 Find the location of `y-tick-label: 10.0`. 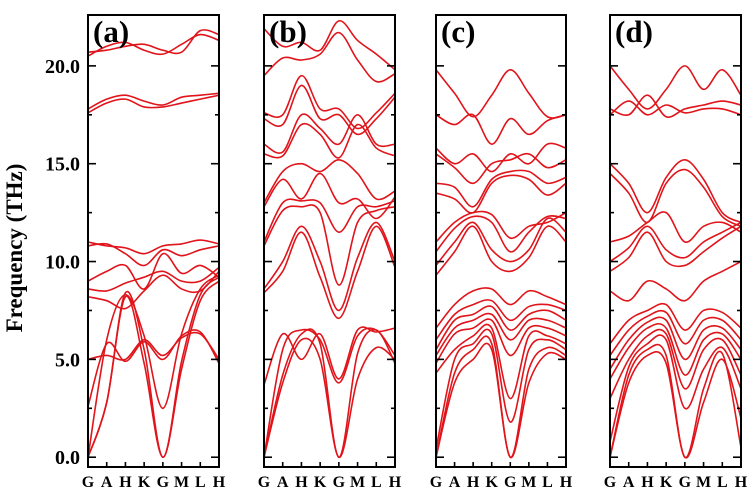

y-tick-label: 10.0 is located at coordinates (62, 263).